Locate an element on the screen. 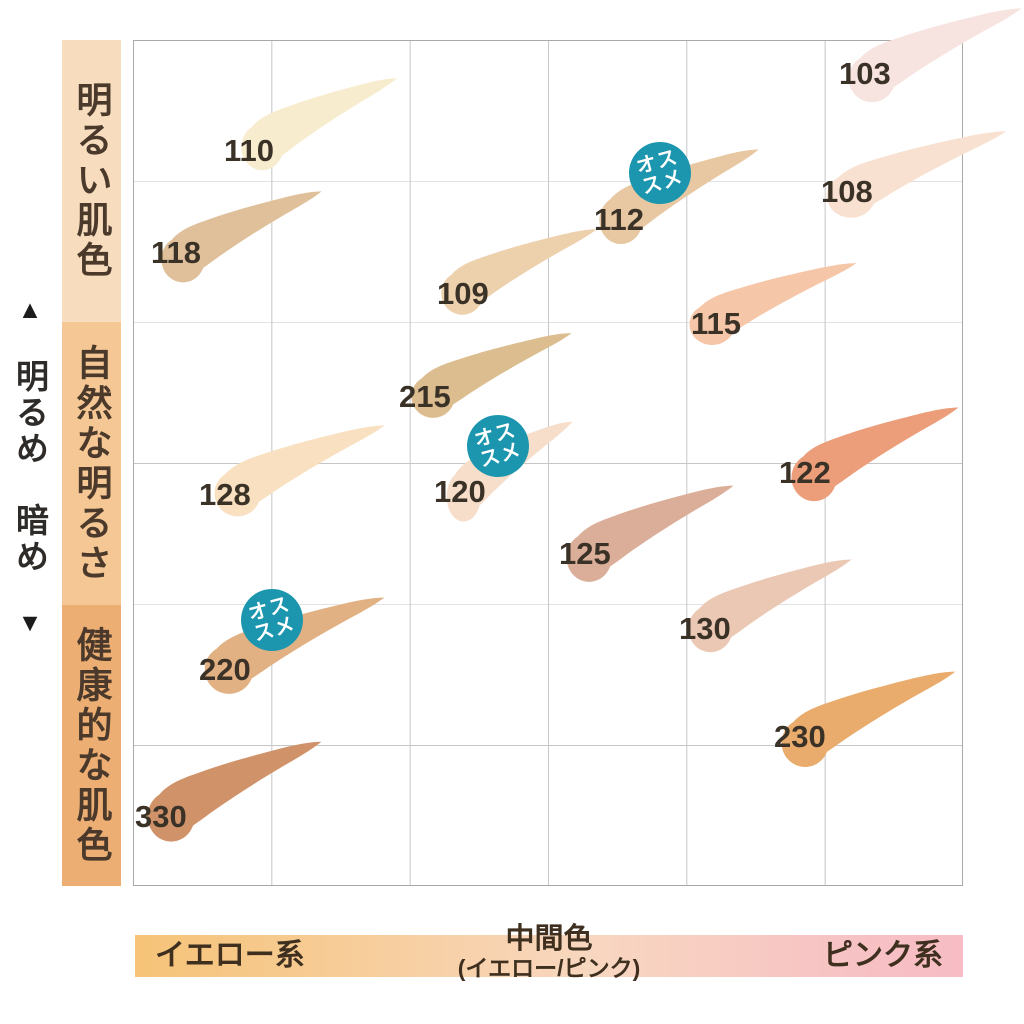 Image resolution: width=1024 pixels, height=1024 pixels. arrow-down-icon: ▼ is located at coordinates (30, 623).